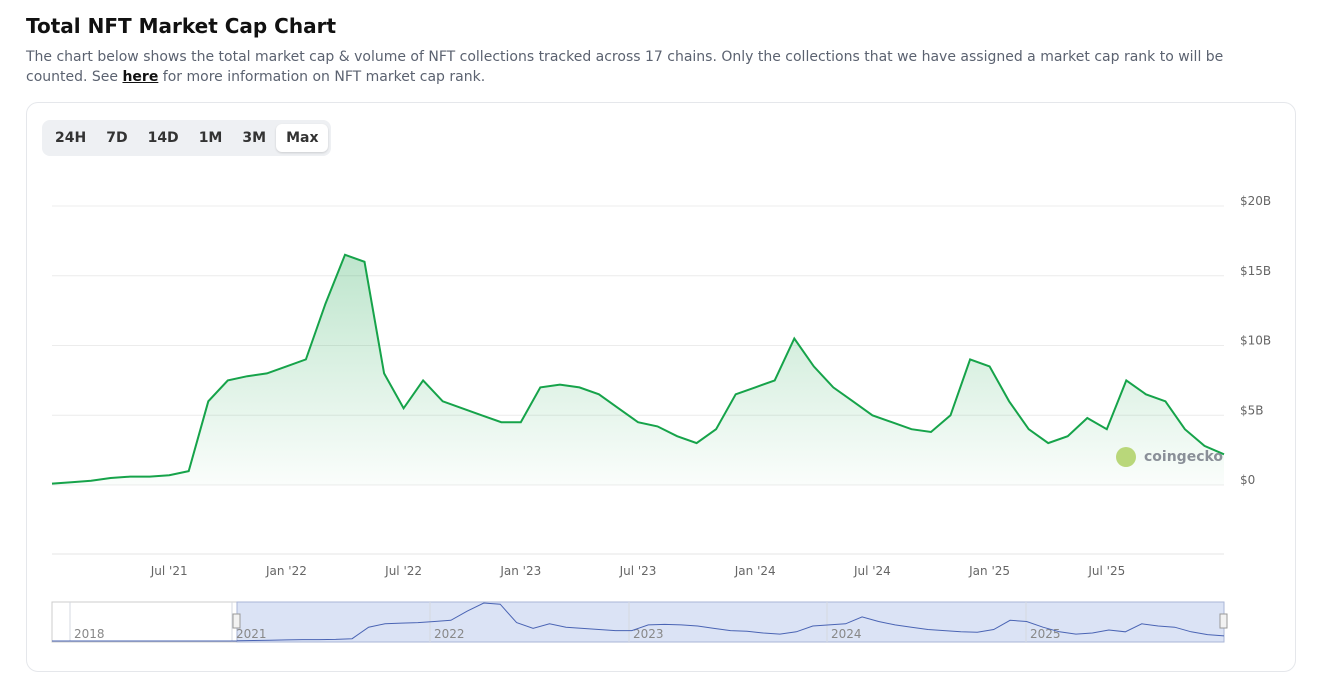 This screenshot has height=684, width=1318. What do you see at coordinates (117, 138) in the screenshot?
I see `range-button: 7D` at bounding box center [117, 138].